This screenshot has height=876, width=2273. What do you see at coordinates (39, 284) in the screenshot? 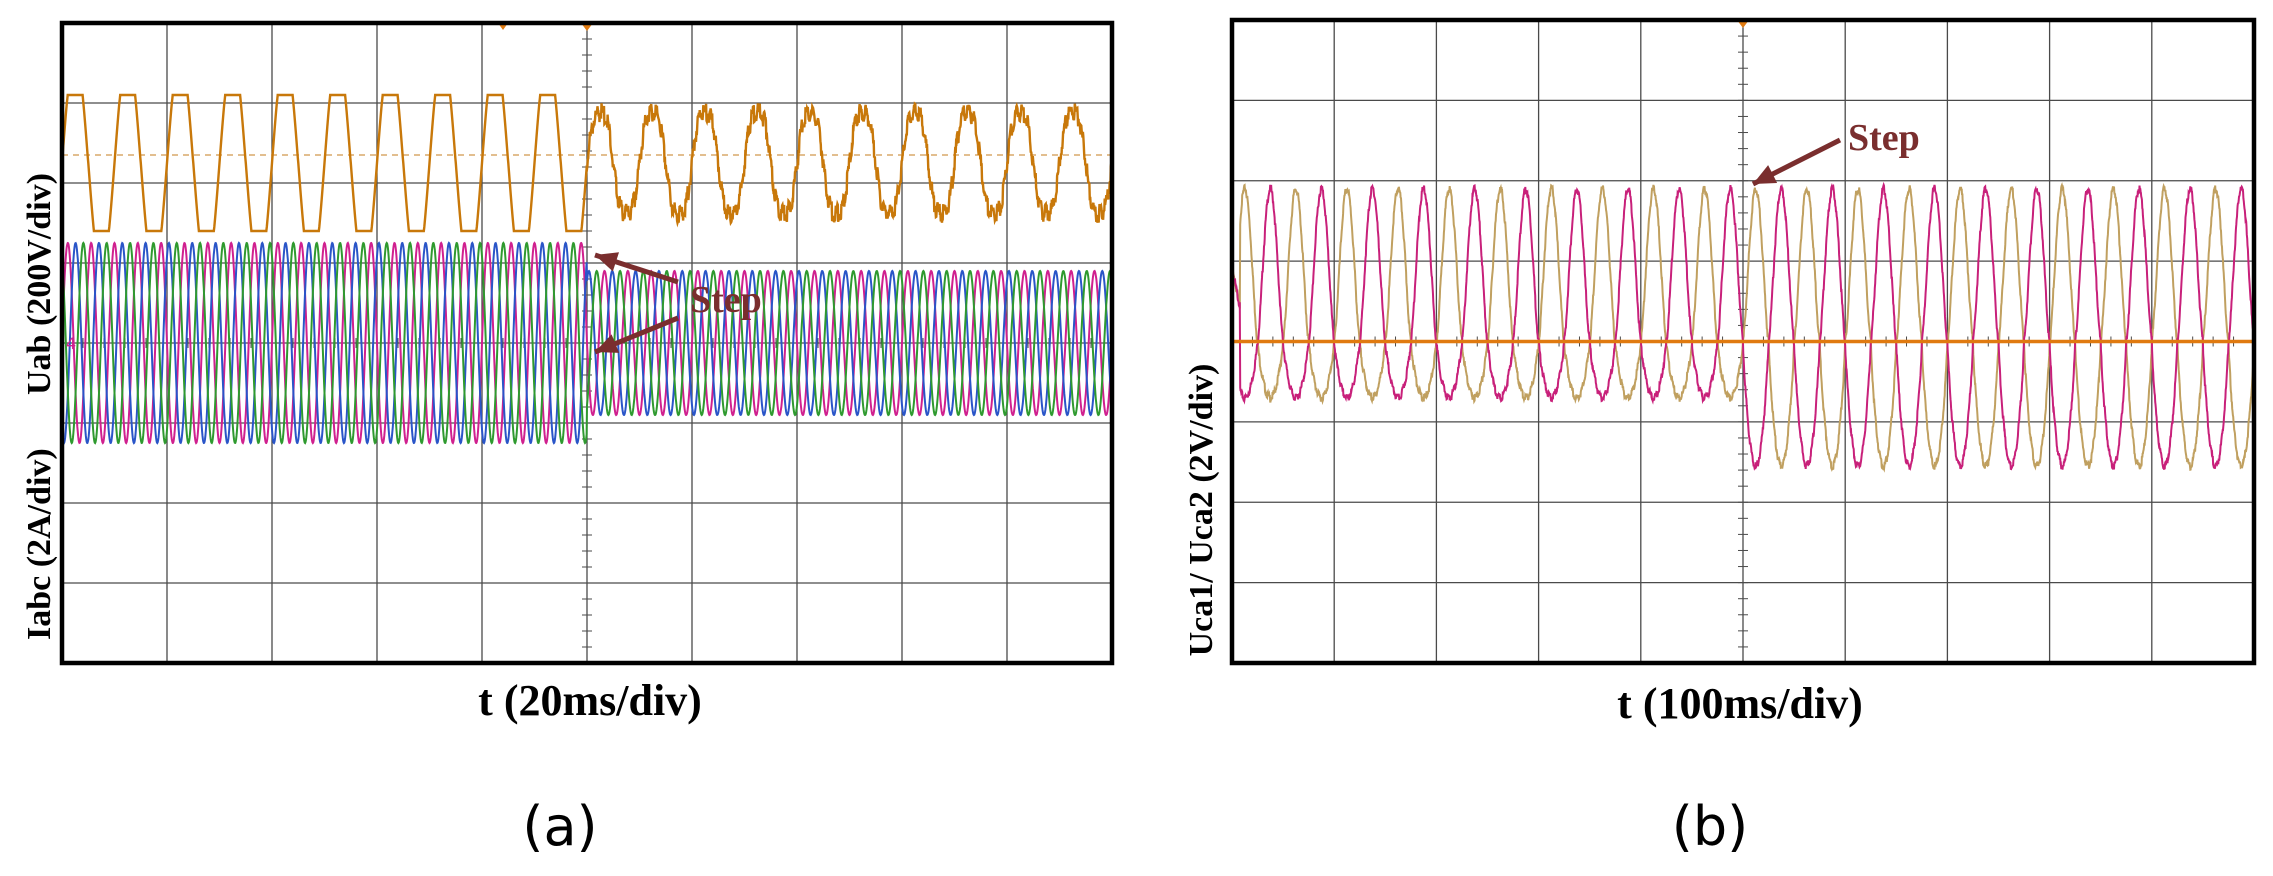
I see `ylabel-upper-a: Uab (200V/div)` at bounding box center [39, 284].